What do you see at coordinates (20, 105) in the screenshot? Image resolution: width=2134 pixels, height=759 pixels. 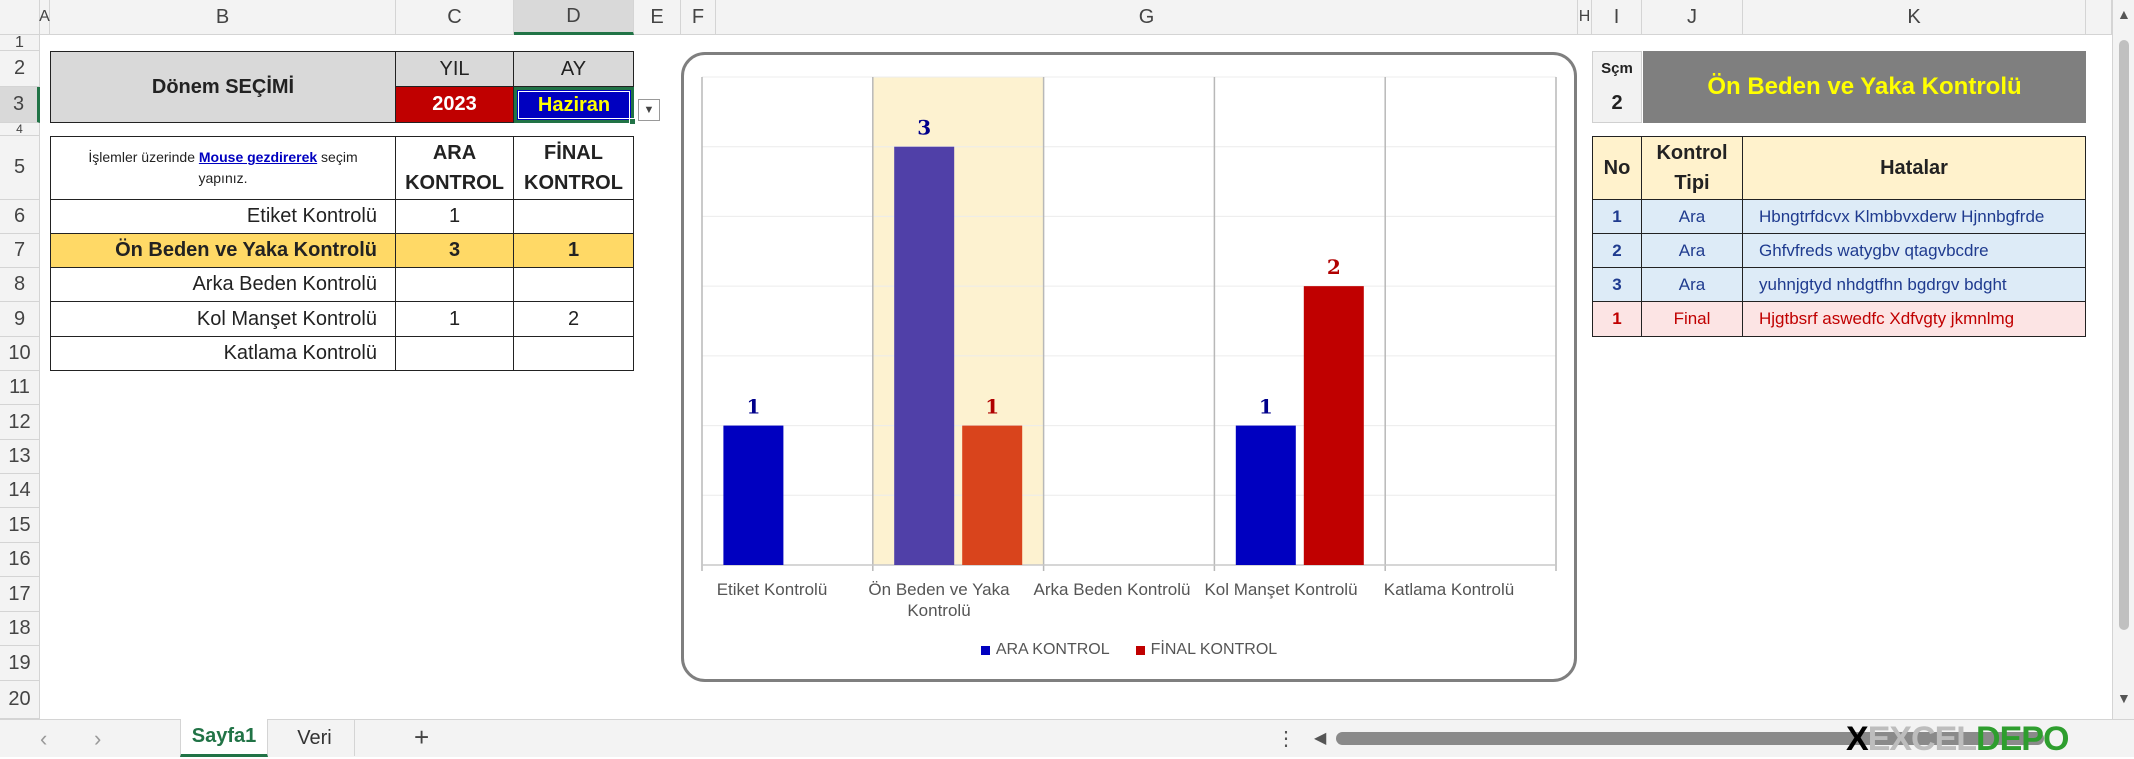 I see `row-header-3: 3` at bounding box center [20, 105].